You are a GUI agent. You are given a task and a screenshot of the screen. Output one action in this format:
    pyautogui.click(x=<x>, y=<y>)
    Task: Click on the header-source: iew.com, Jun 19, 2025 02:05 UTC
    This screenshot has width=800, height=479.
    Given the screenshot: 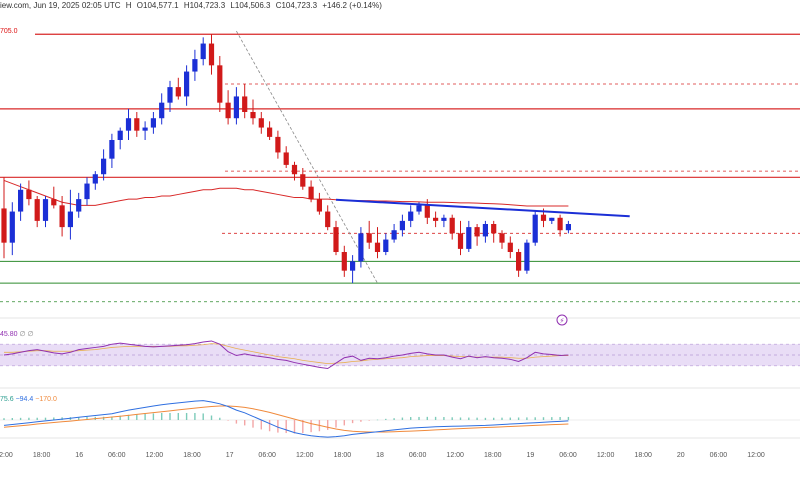 What is the action you would take?
    pyautogui.click(x=60, y=5)
    